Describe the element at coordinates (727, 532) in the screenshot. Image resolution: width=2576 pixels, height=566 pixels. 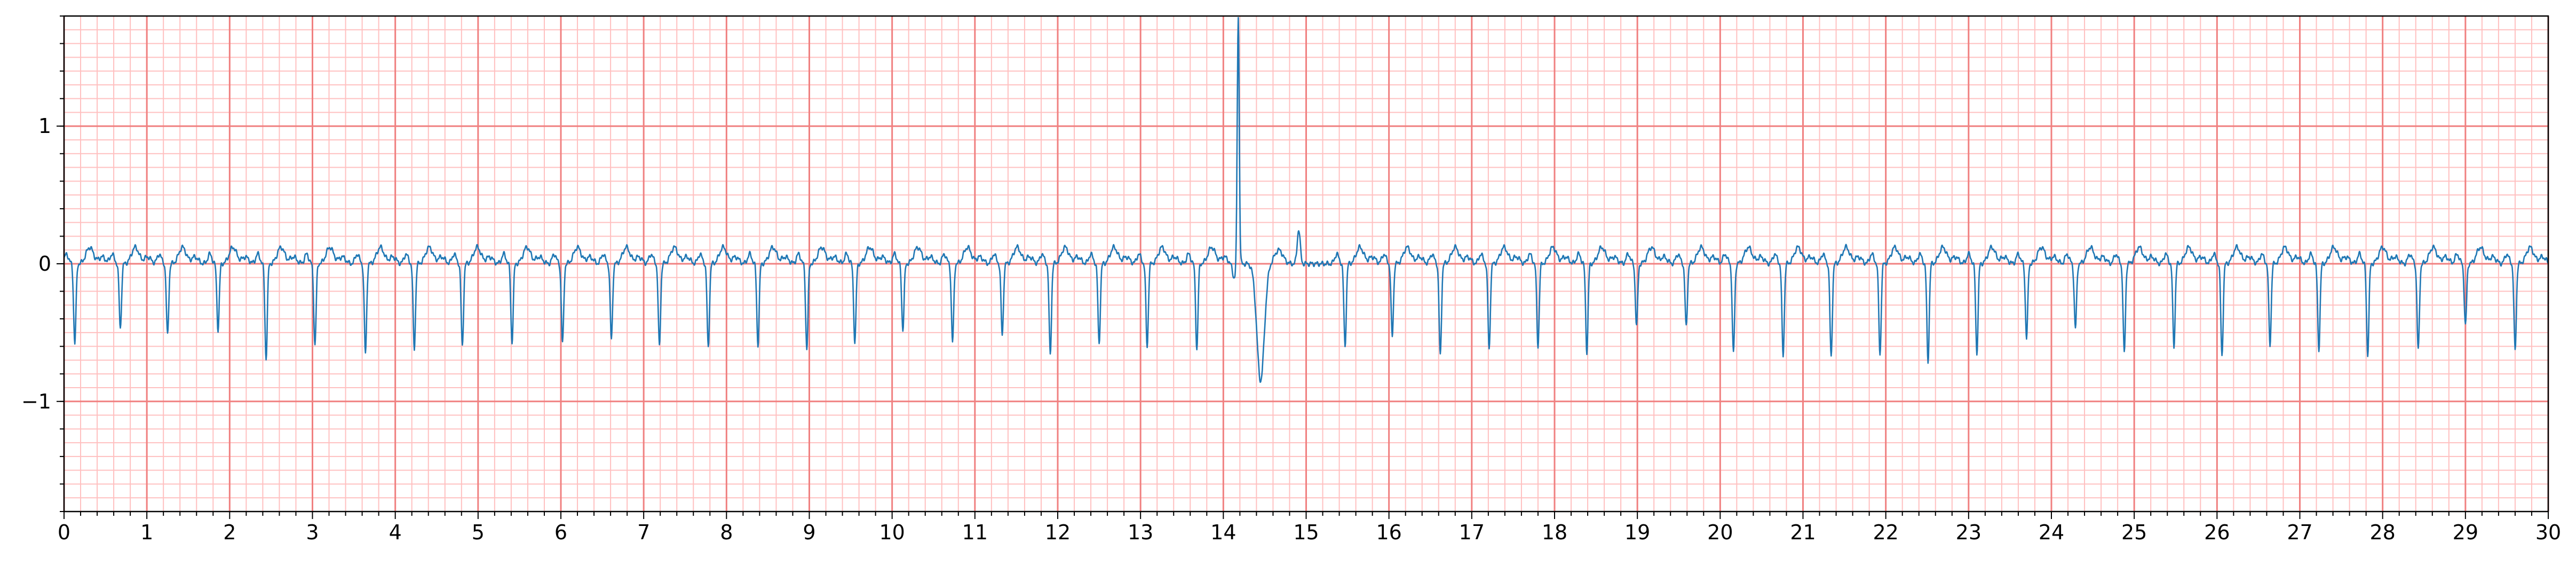
I see `x-tick-label: 8` at that location.